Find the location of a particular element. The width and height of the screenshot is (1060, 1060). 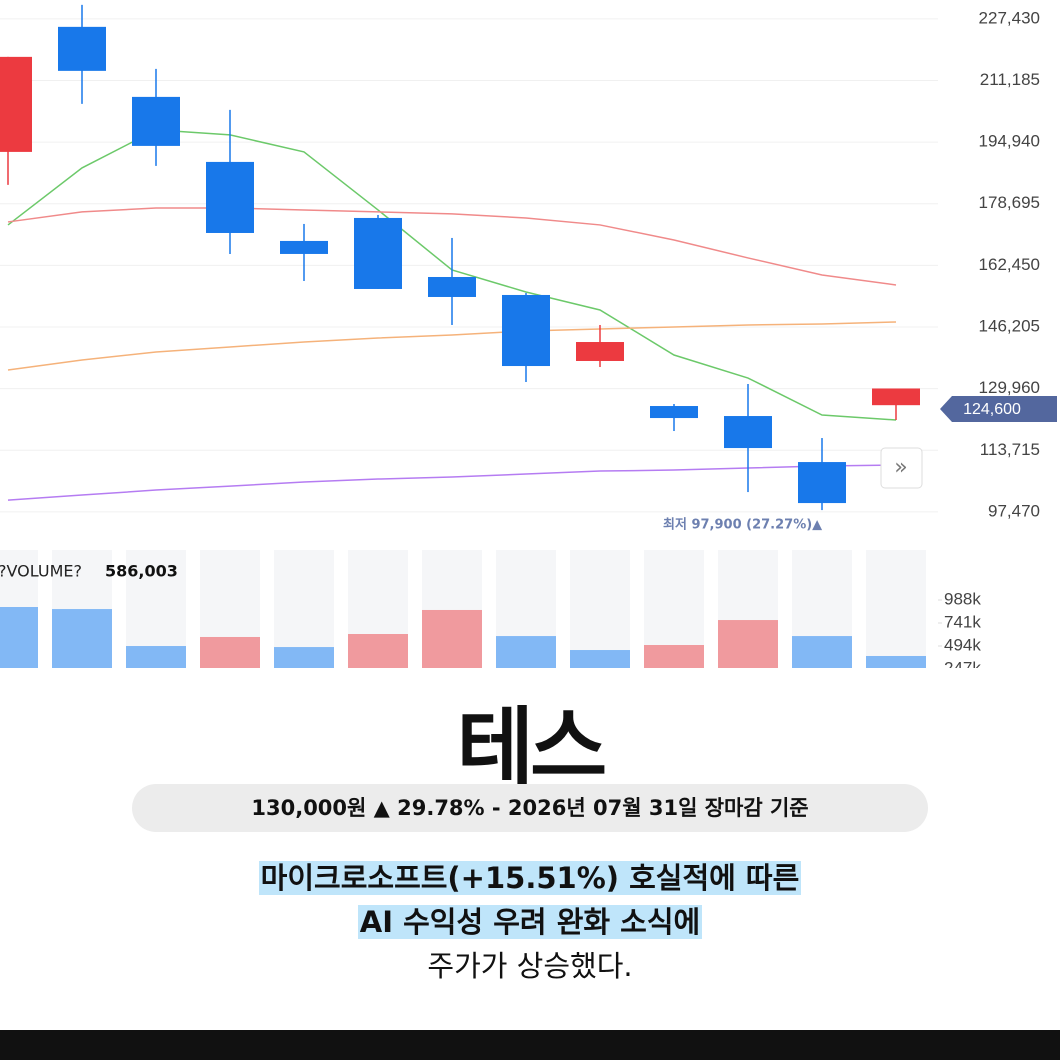

y-tick-label: 227,430 is located at coordinates (1009, 17).